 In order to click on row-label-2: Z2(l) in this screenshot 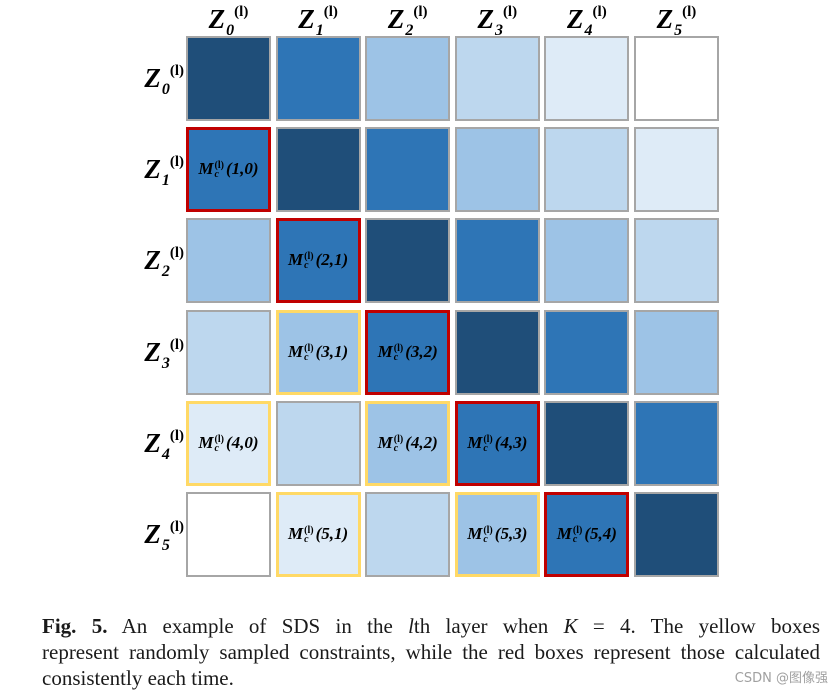, I will do `click(151, 260)`.